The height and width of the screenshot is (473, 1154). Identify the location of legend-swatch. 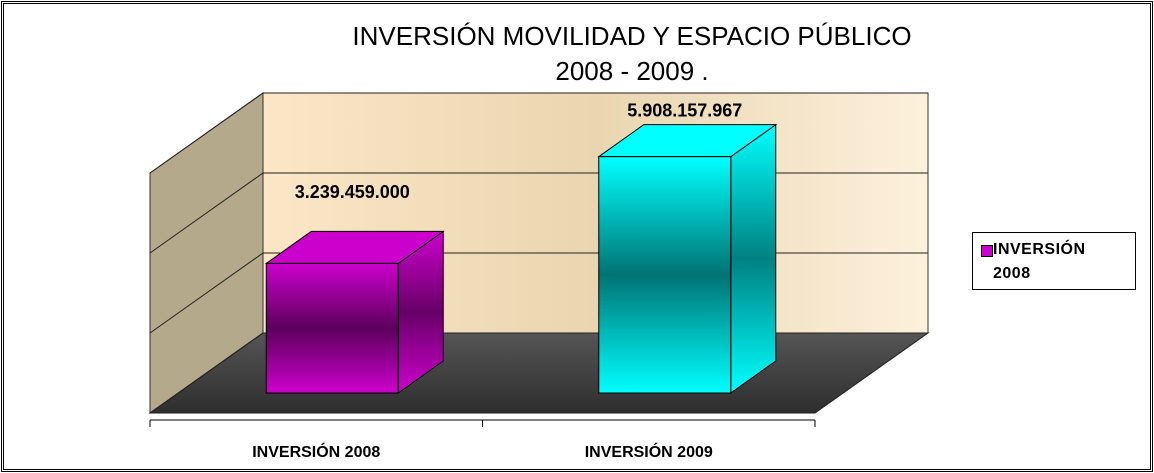
(987, 251).